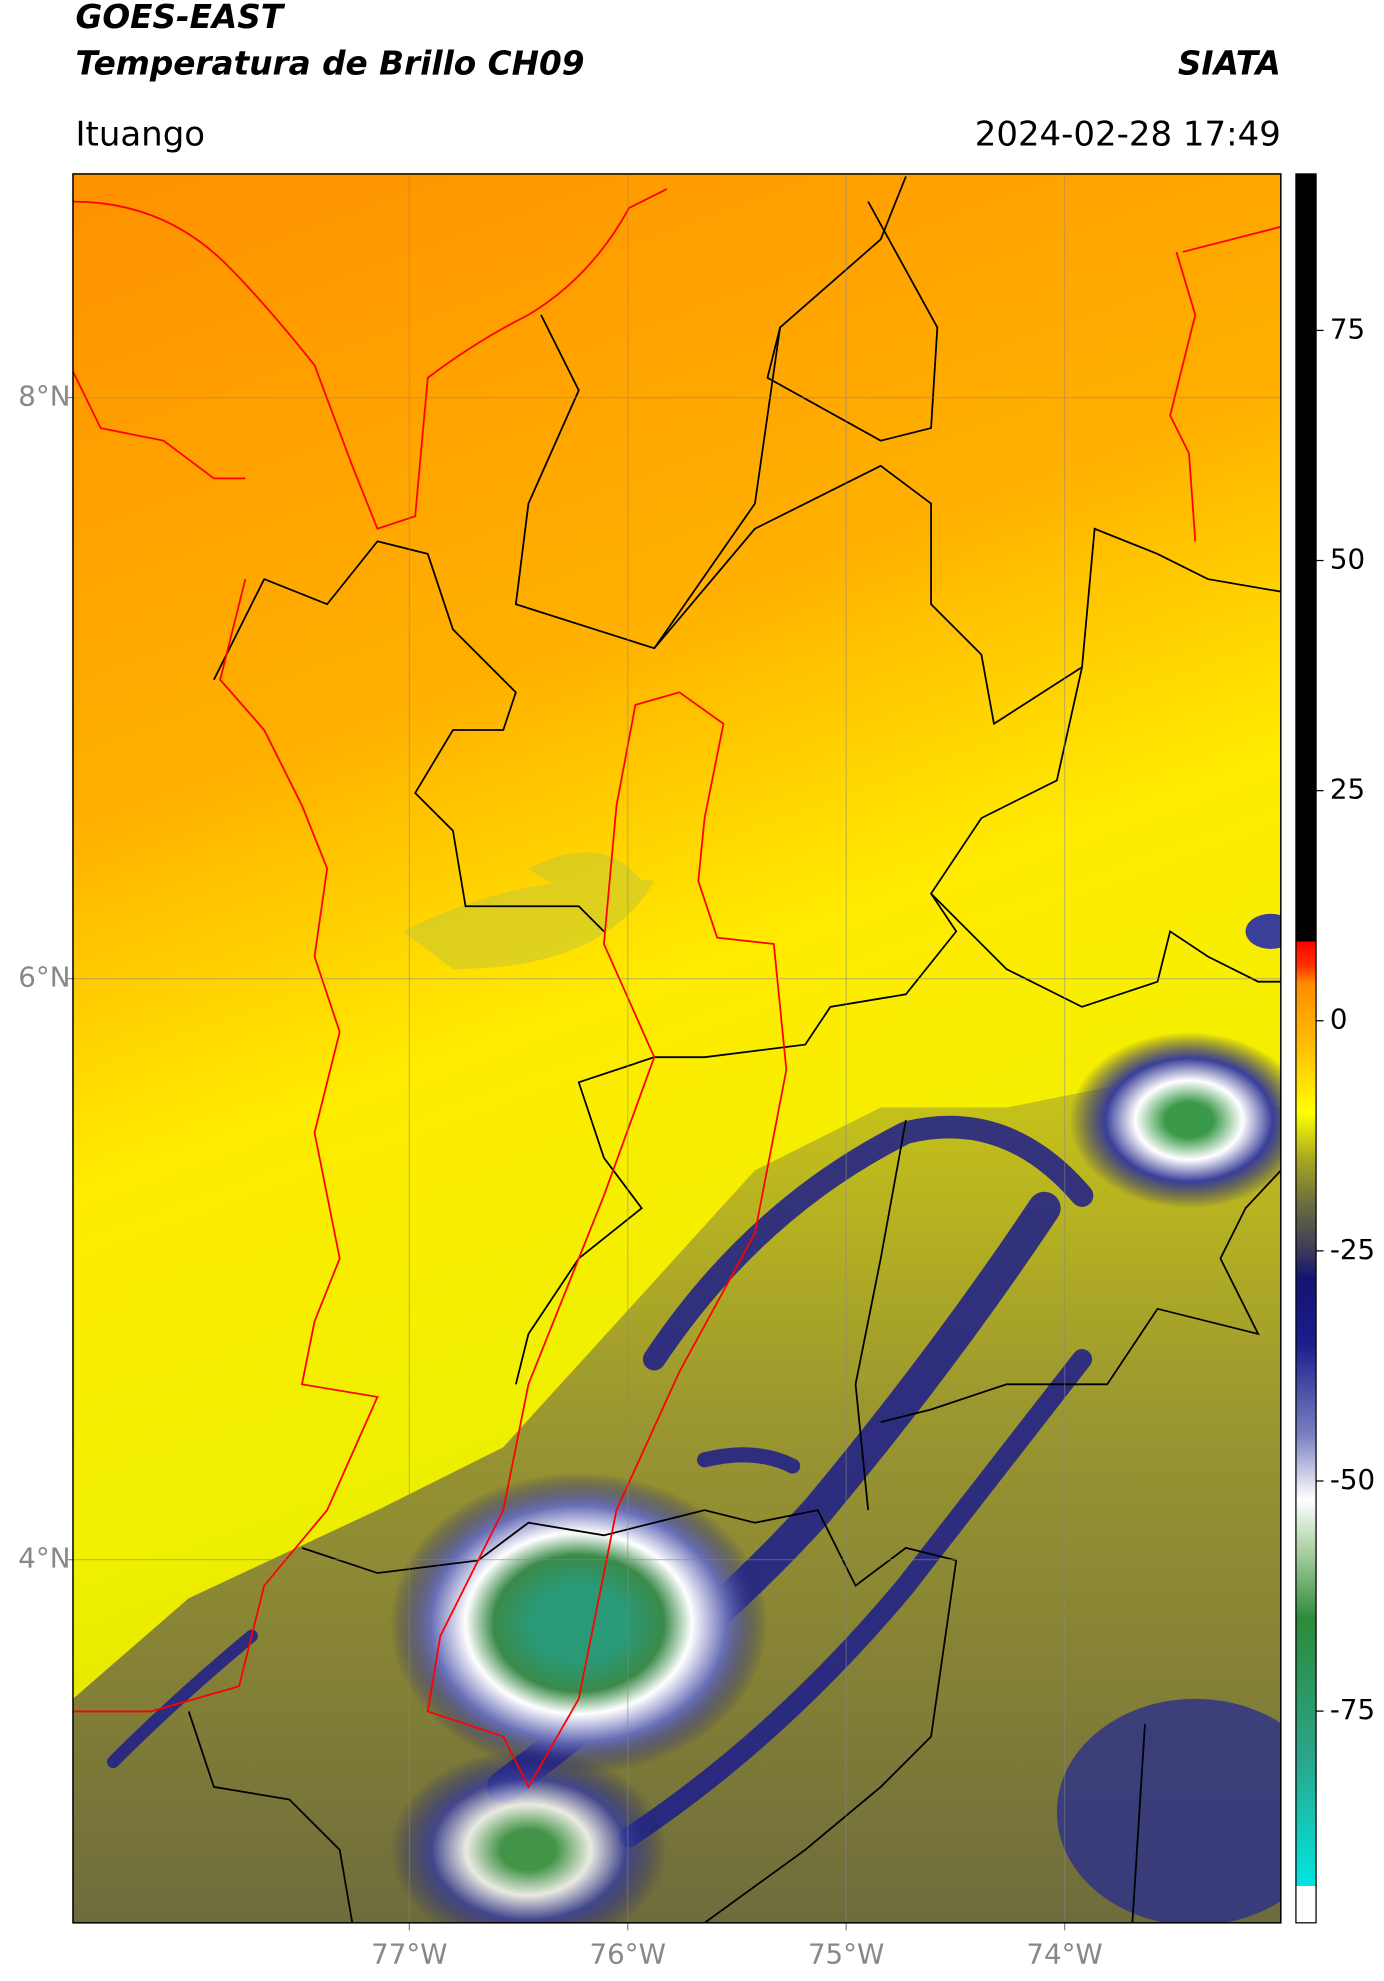  What do you see at coordinates (44, 396) in the screenshot?
I see `y-tick-label: 8°N` at bounding box center [44, 396].